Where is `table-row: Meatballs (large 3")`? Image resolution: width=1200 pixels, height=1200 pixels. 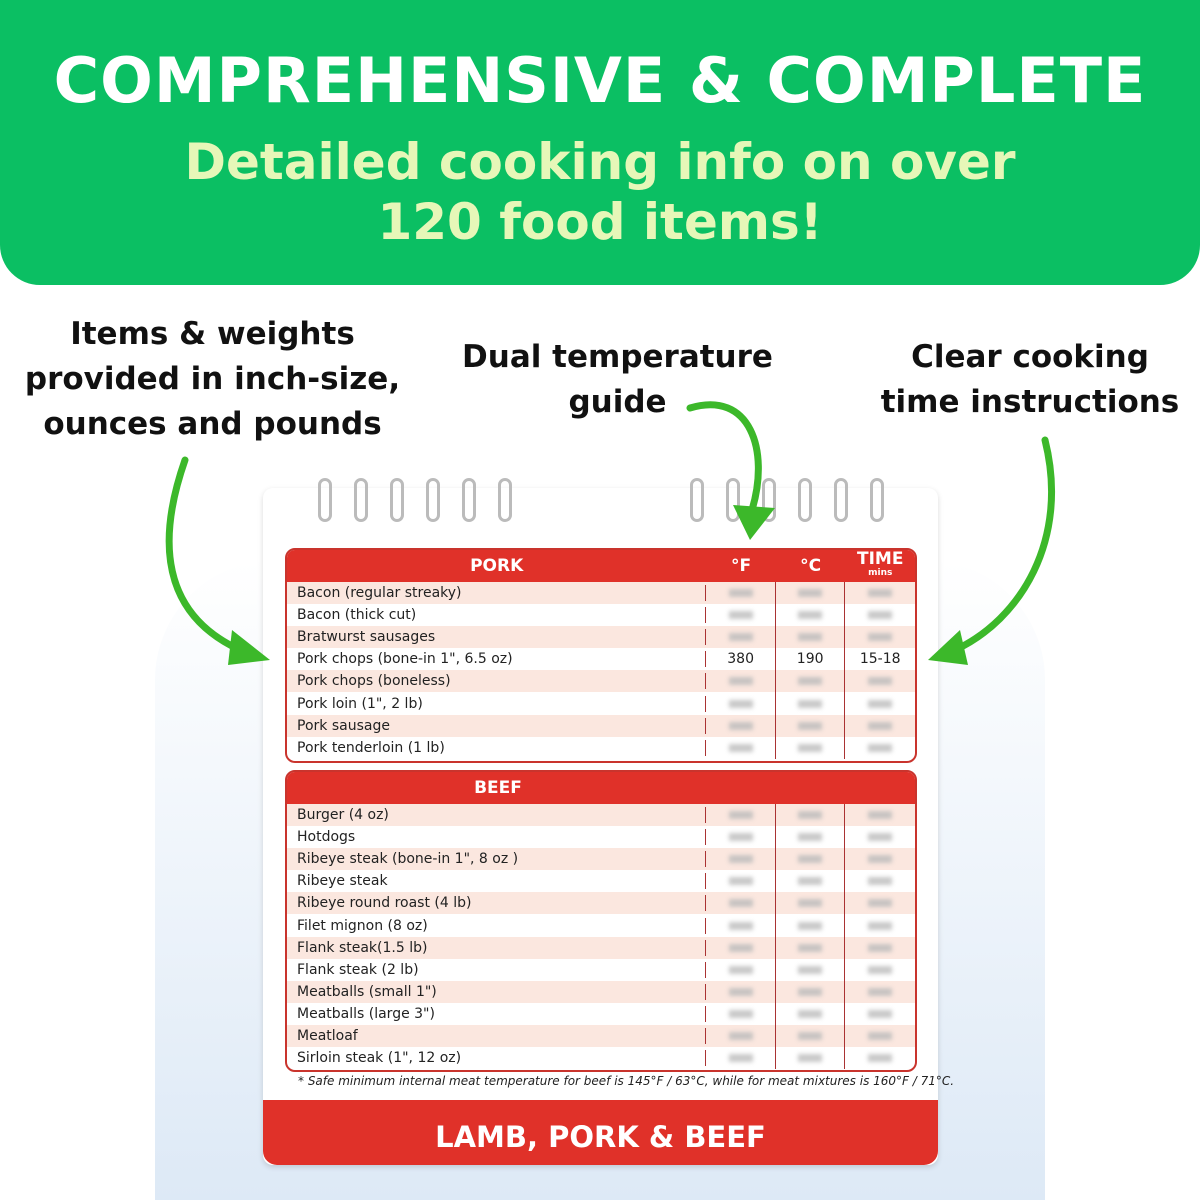
table-row: Meatballs (large 3") is located at coordinates (601, 1013).